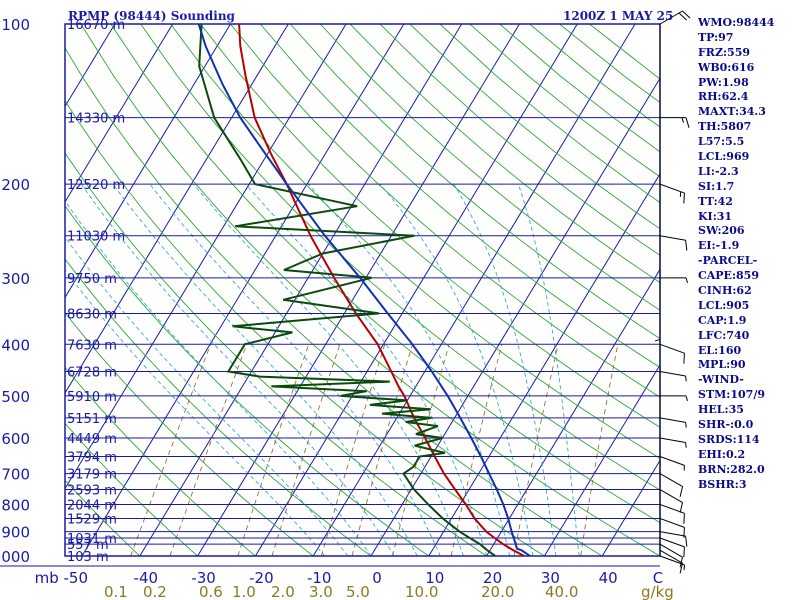 This screenshot has height=600, width=800. What do you see at coordinates (726, 425) in the screenshot?
I see `index-item: SHR-:0.0` at bounding box center [726, 425].